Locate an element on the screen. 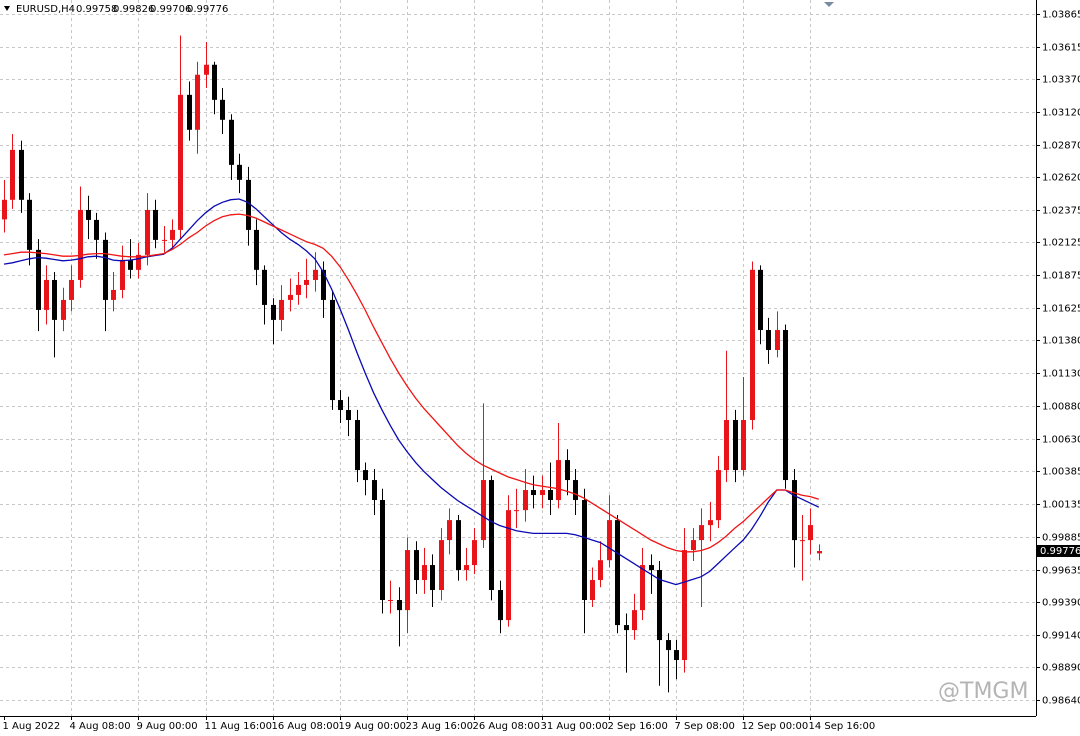 This screenshot has width=1080, height=736. y-tick-label: 1.01380 is located at coordinates (1061, 341).